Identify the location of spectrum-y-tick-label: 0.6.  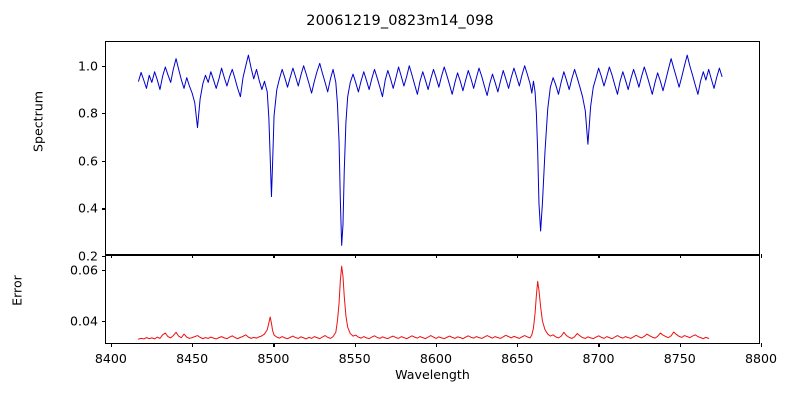
(87, 161).